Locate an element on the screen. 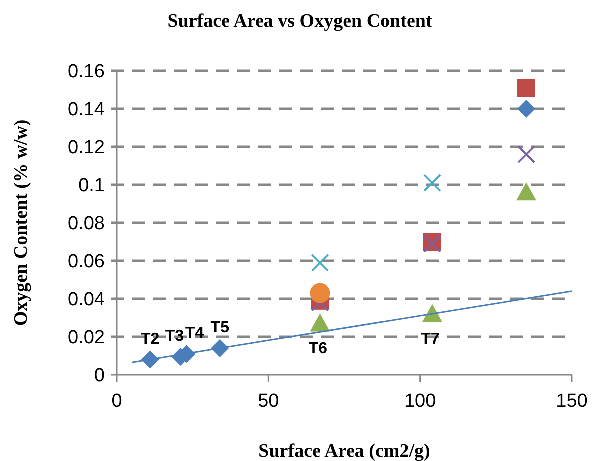 The height and width of the screenshot is (461, 595). y-tick-label: 0.02 is located at coordinates (86, 338).